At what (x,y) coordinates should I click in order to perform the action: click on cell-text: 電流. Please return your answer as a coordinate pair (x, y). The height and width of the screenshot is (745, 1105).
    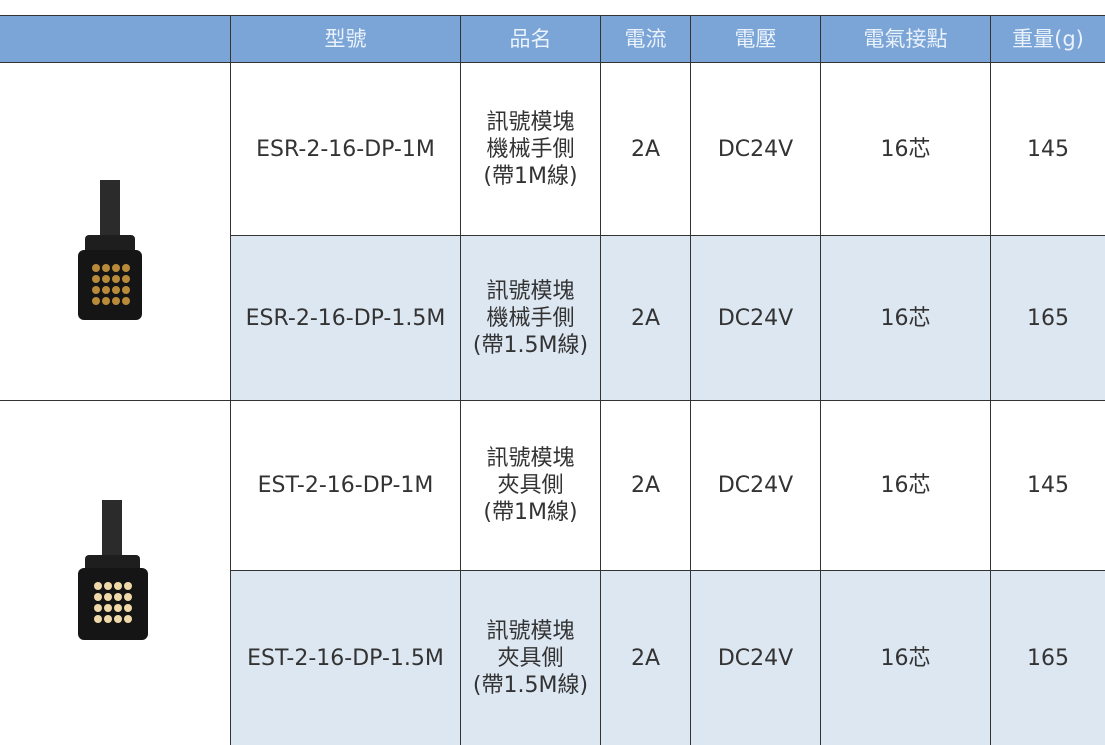
    Looking at the image, I should click on (645, 38).